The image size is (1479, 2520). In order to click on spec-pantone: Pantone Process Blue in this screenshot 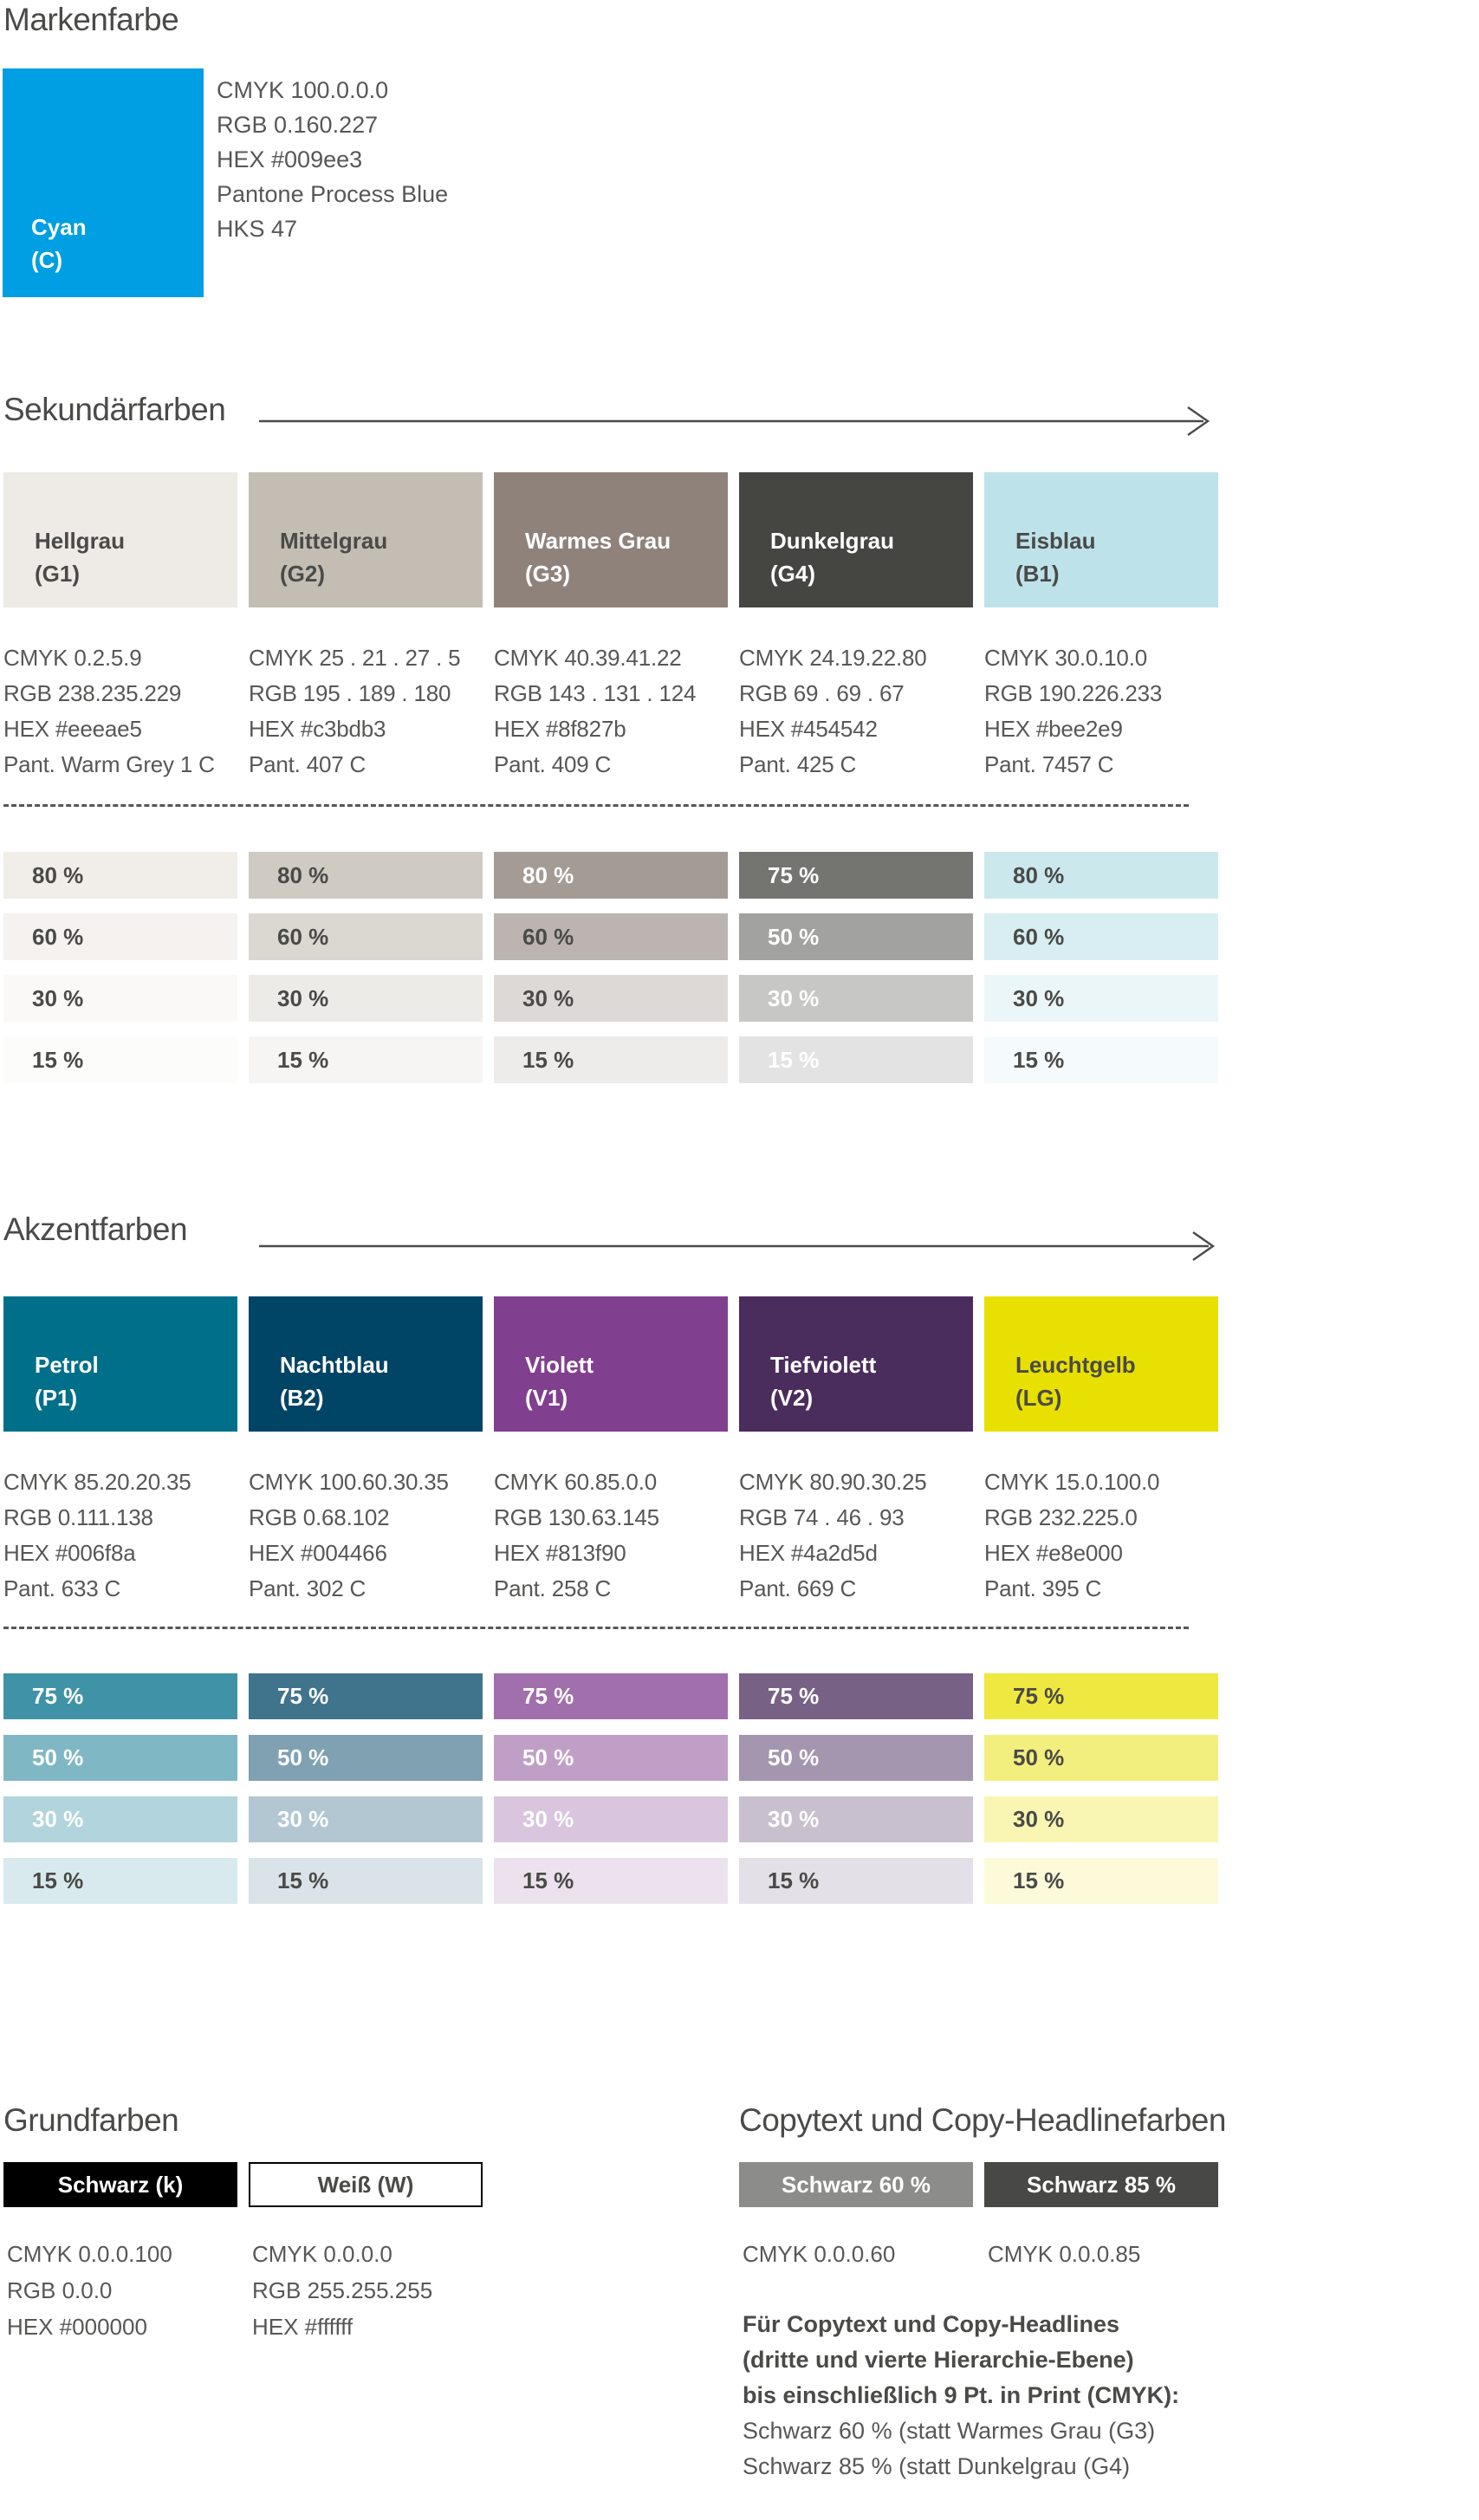, I will do `click(333, 194)`.